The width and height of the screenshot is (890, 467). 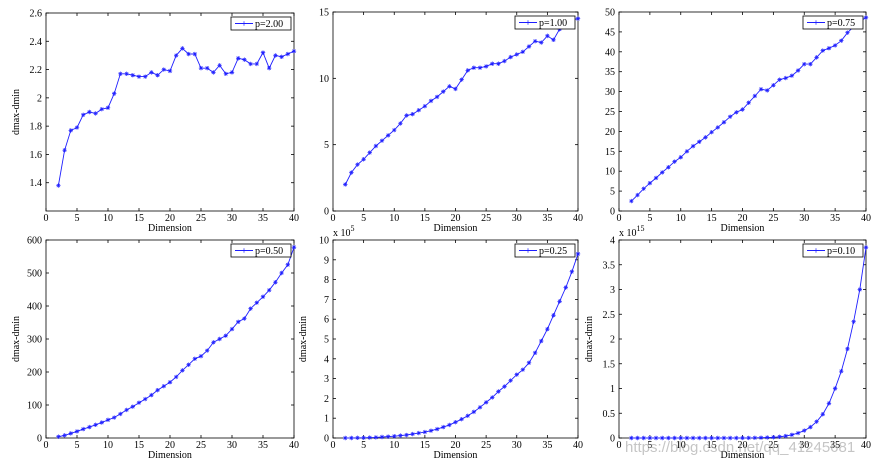 I want to click on y-tick-label: 0, so click(x=612, y=439).